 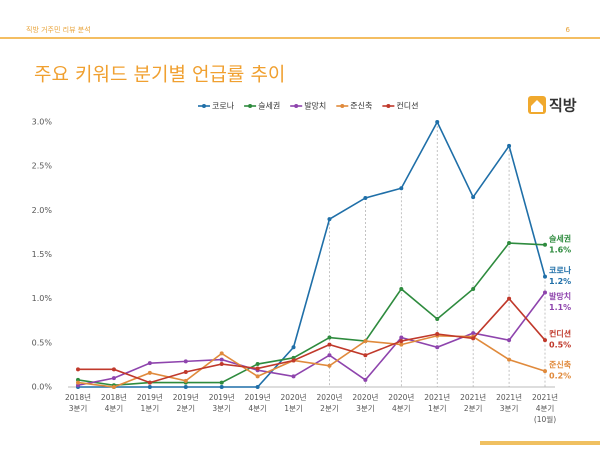 What do you see at coordinates (537, 106) in the screenshot?
I see `logo-house` at bounding box center [537, 106].